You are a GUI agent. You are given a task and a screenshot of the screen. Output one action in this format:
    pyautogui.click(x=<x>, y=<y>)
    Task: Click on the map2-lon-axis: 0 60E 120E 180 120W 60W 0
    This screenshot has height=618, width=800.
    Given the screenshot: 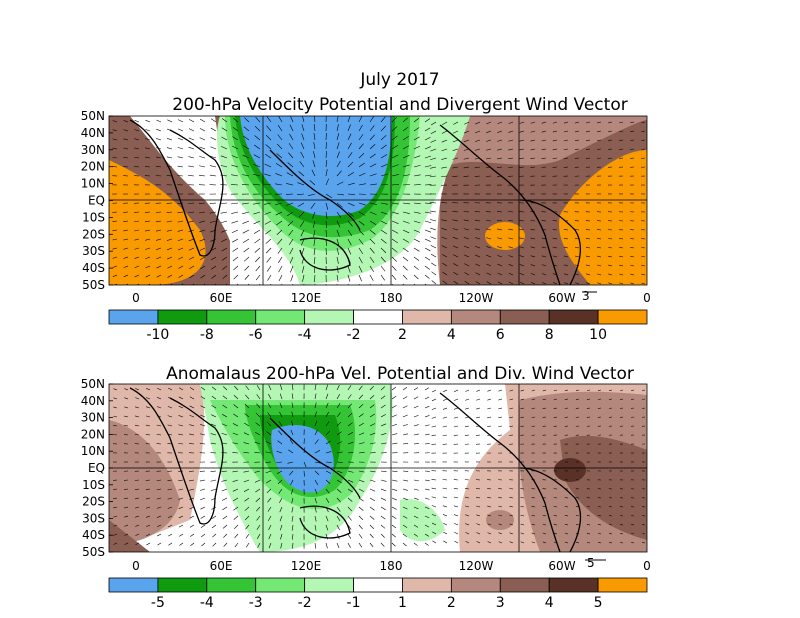 What is the action you would take?
    pyautogui.click(x=391, y=566)
    